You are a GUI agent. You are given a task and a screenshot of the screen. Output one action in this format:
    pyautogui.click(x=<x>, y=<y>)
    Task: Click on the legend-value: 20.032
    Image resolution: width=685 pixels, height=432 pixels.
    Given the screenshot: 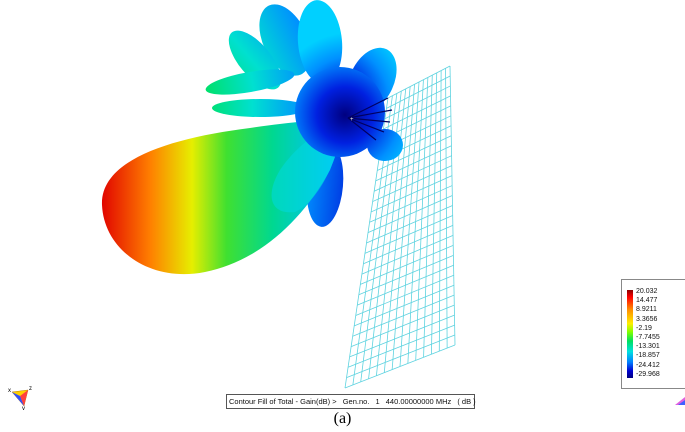 What is the action you would take?
    pyautogui.click(x=647, y=291)
    